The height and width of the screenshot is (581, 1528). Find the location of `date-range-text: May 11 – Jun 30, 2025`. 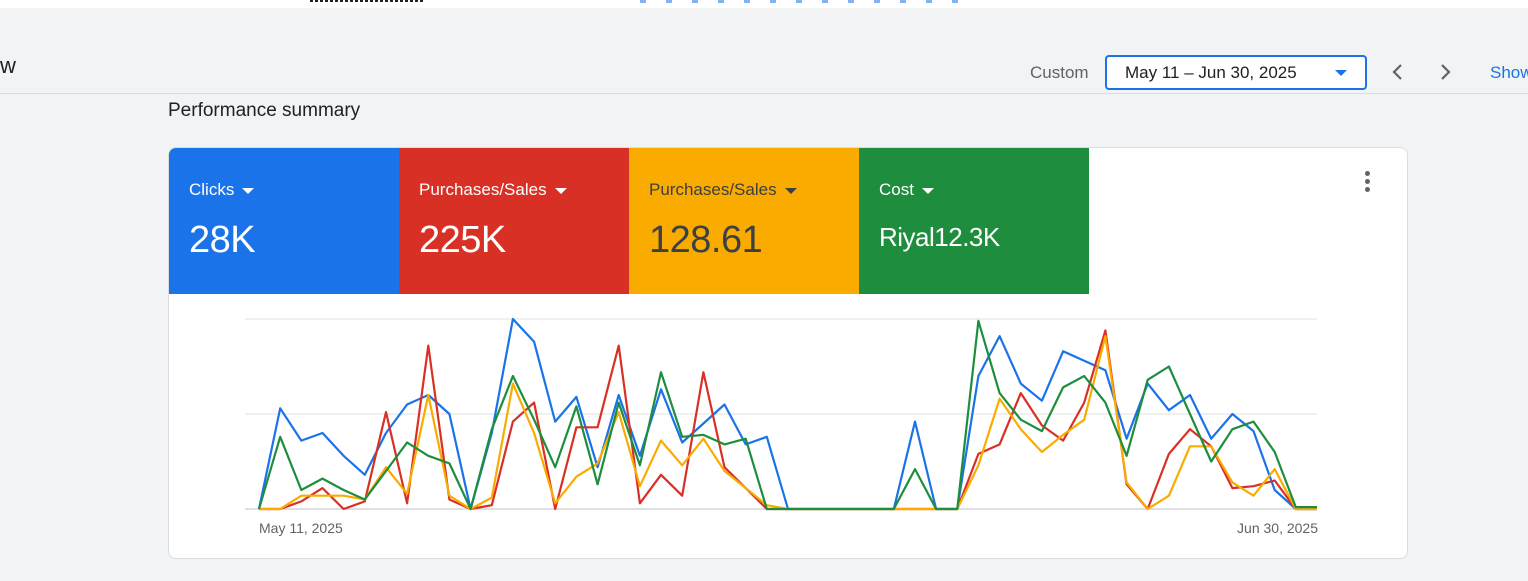

date-range-text: May 11 – Jun 30, 2025 is located at coordinates (1211, 72).